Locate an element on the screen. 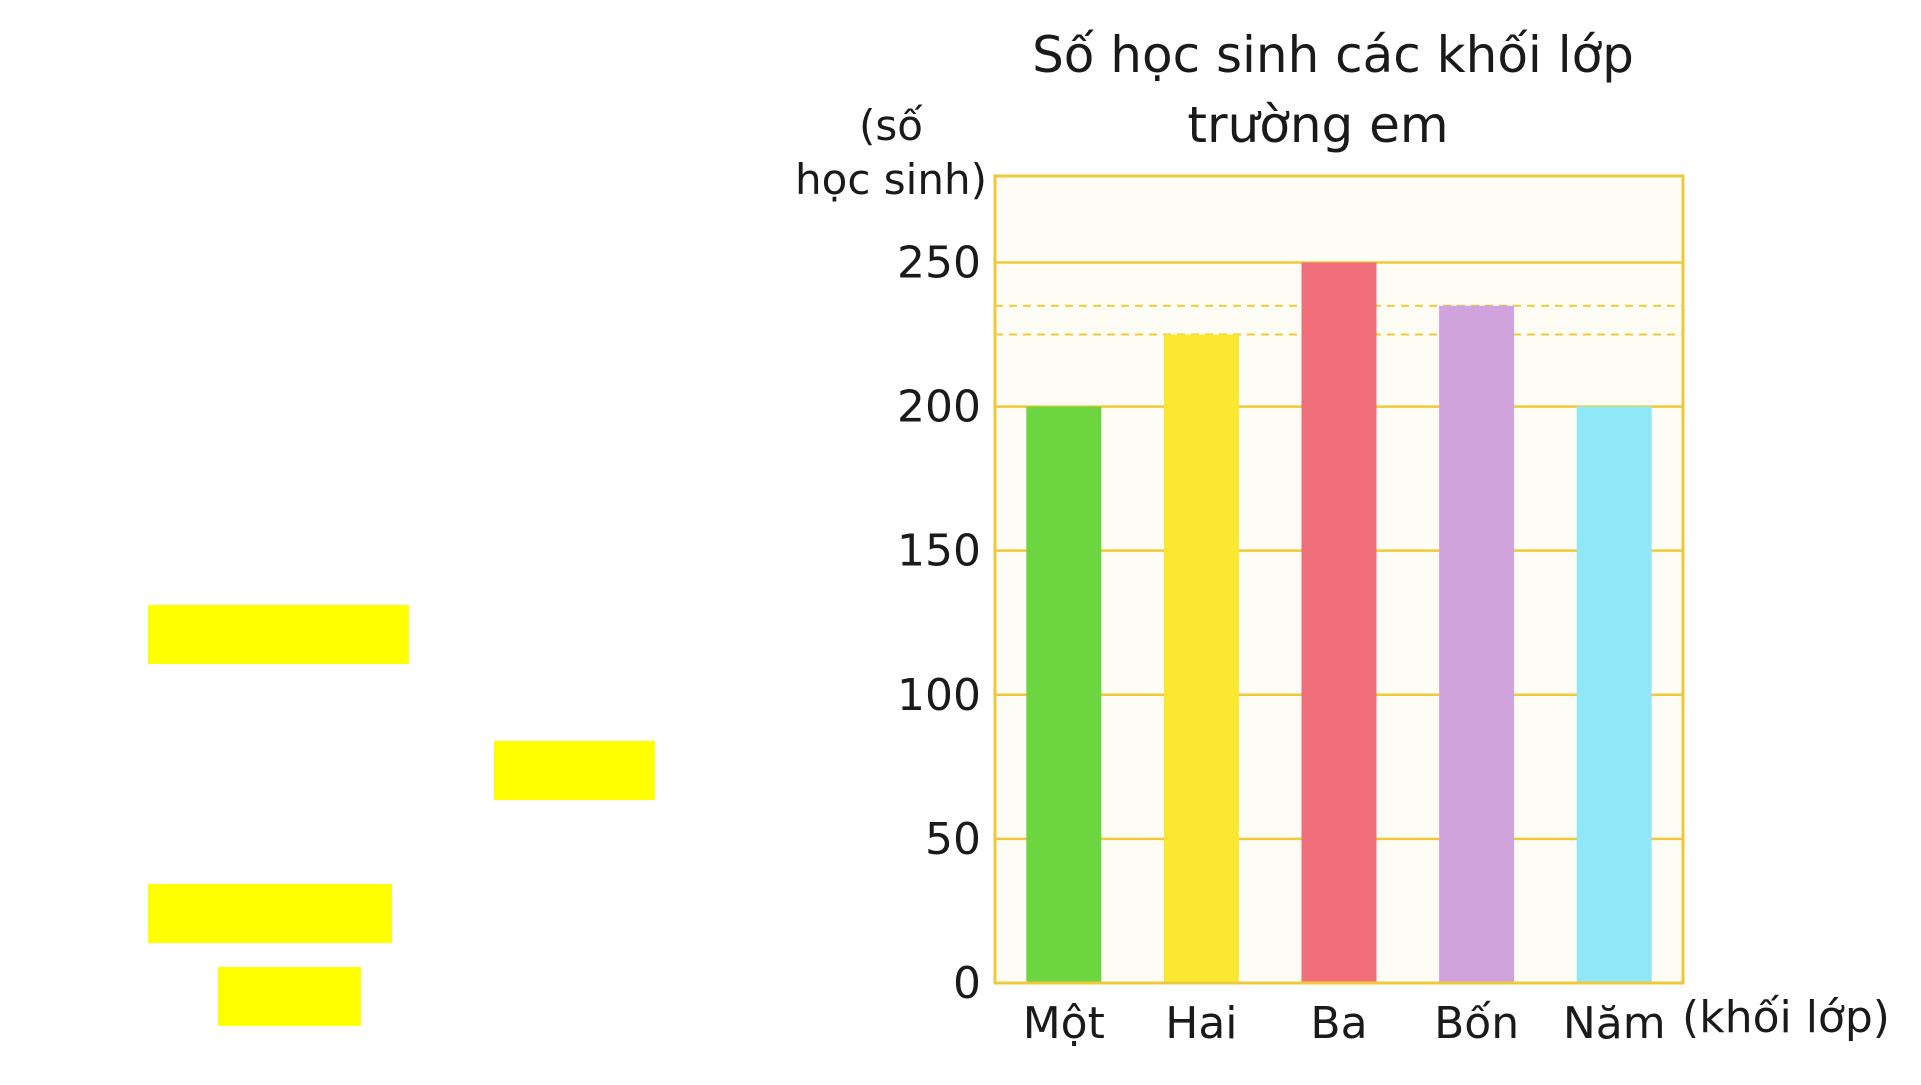 This screenshot has width=1921, height=1085. y-axis-label-line-2: học sinh) is located at coordinates (891, 179).